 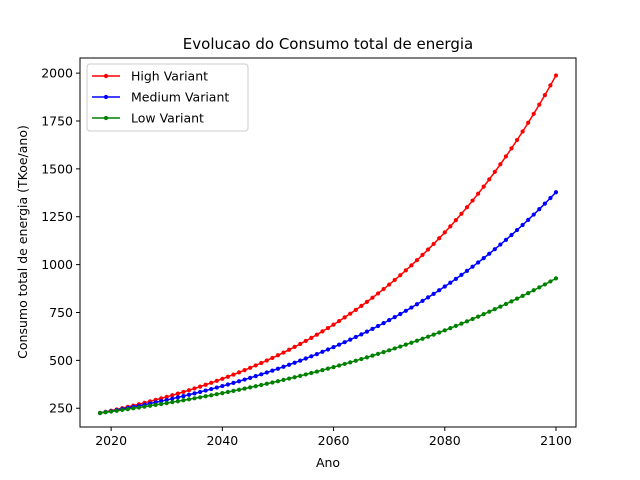 What do you see at coordinates (328, 462) in the screenshot?
I see `x-axis-label: Ano` at bounding box center [328, 462].